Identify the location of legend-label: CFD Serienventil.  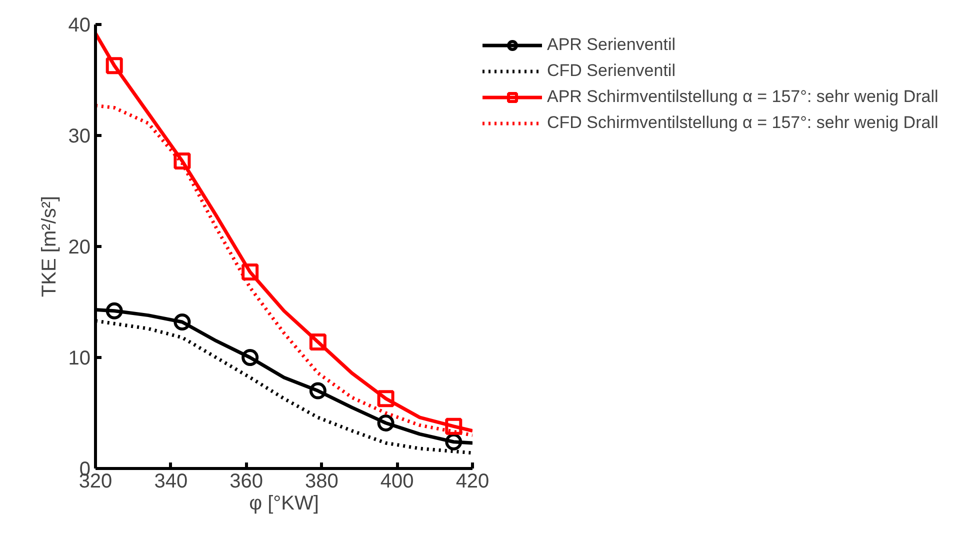
(611, 71).